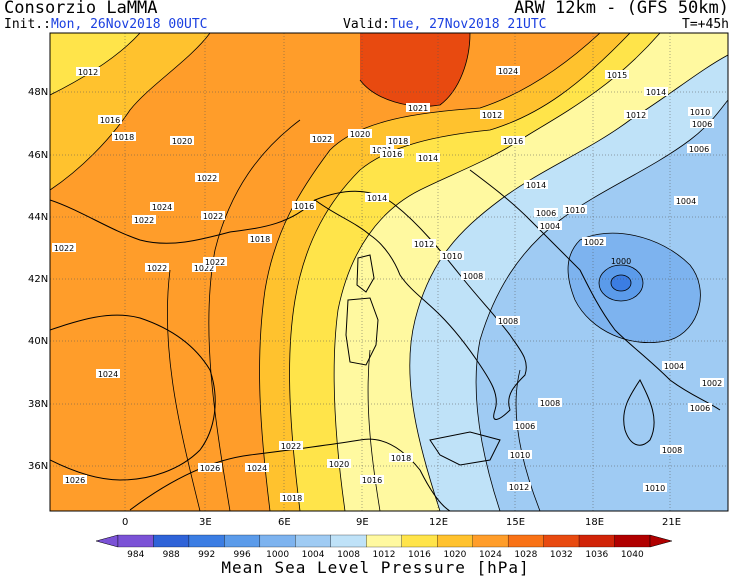  Describe the element at coordinates (38, 466) in the screenshot. I see `lat-label: 36N` at that location.